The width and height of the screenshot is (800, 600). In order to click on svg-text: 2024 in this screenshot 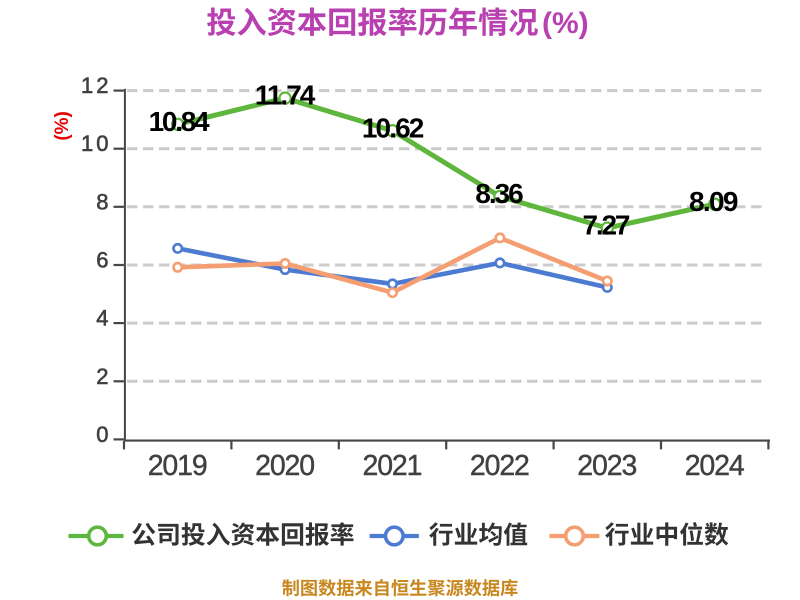, I will do `click(715, 466)`.